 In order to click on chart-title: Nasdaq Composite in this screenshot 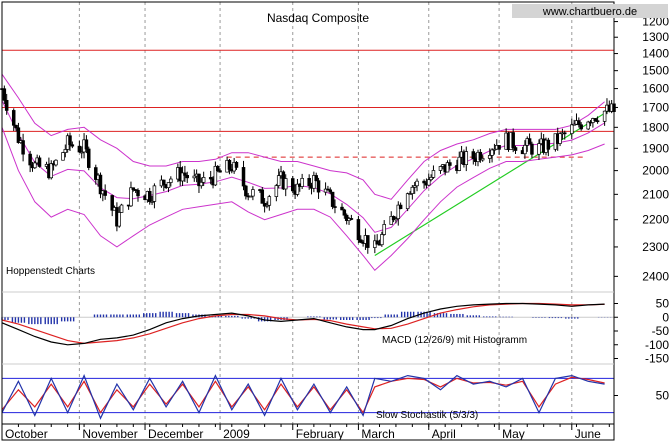, I will do `click(318, 18)`.